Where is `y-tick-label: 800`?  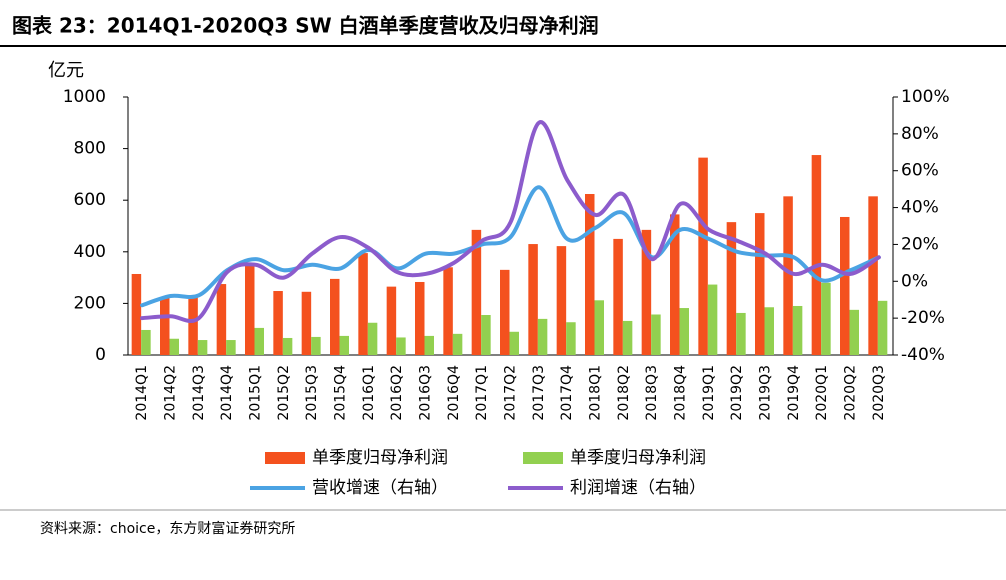 y-tick-label: 800 is located at coordinates (90, 149).